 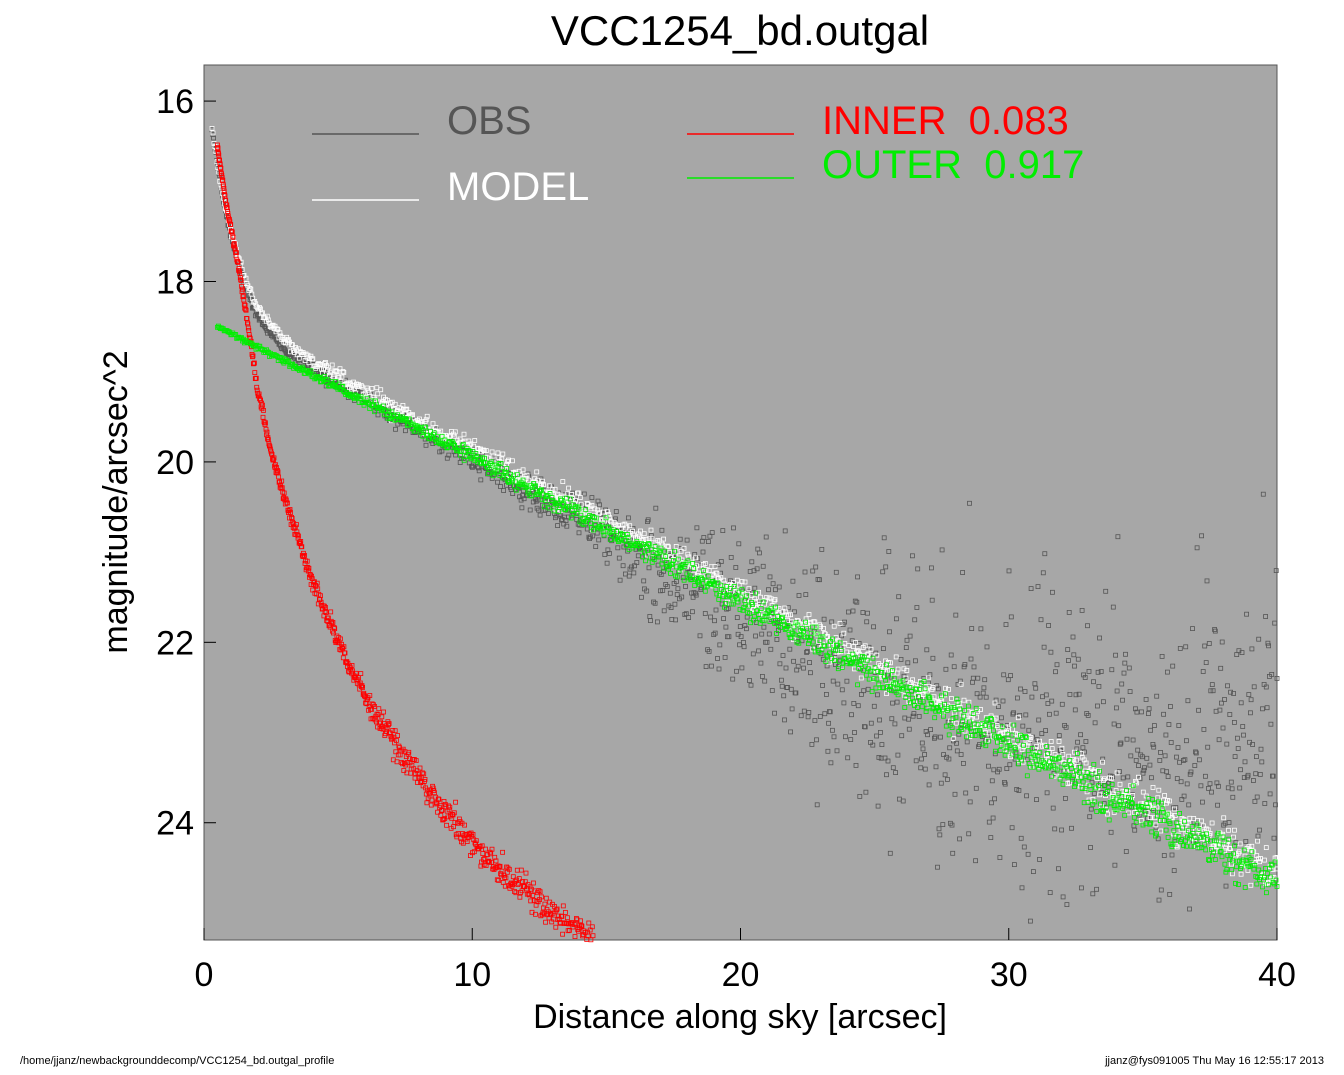 What do you see at coordinates (175, 102) in the screenshot?
I see `y-tick-label: 16` at bounding box center [175, 102].